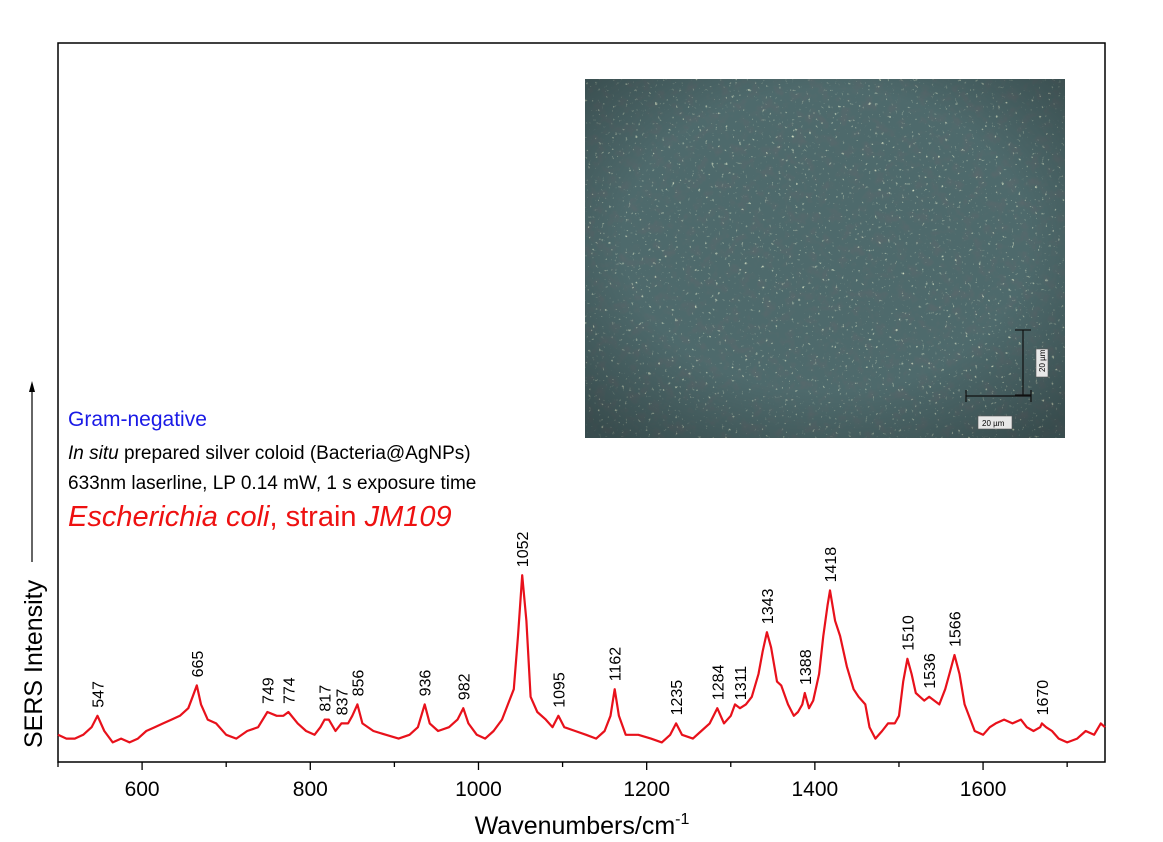 This screenshot has height=842, width=1163. Describe the element at coordinates (768, 607) in the screenshot. I see `peak-label-1343: 1343` at that location.